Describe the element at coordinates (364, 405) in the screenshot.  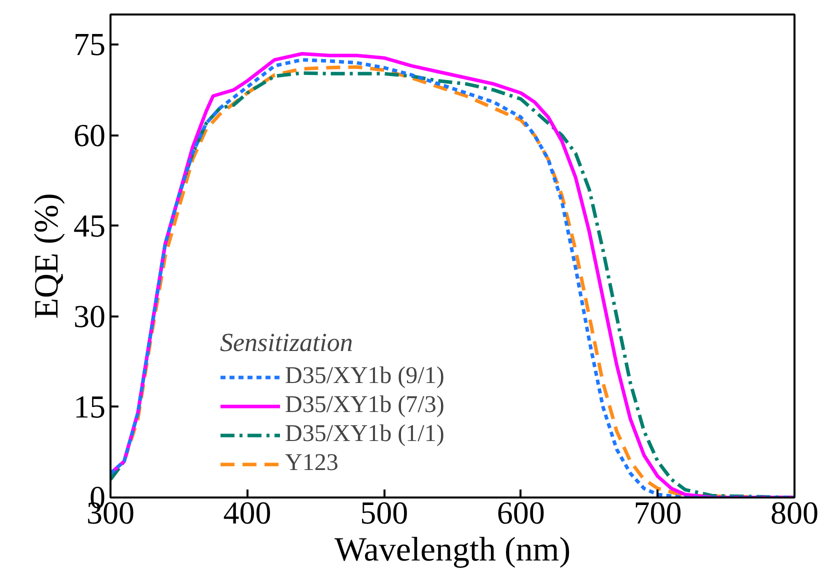
I see `legend-label: D35/XY1b (7/3)` at that location.